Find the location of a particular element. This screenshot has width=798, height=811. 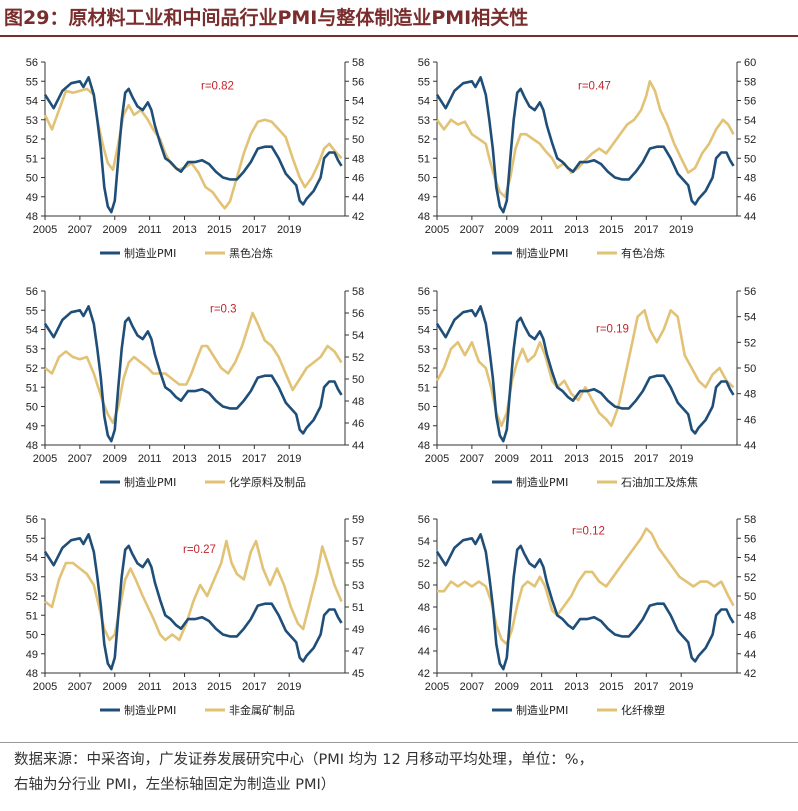

panel-5-legend-label-industry: 非金属矿制品 is located at coordinates (262, 710).